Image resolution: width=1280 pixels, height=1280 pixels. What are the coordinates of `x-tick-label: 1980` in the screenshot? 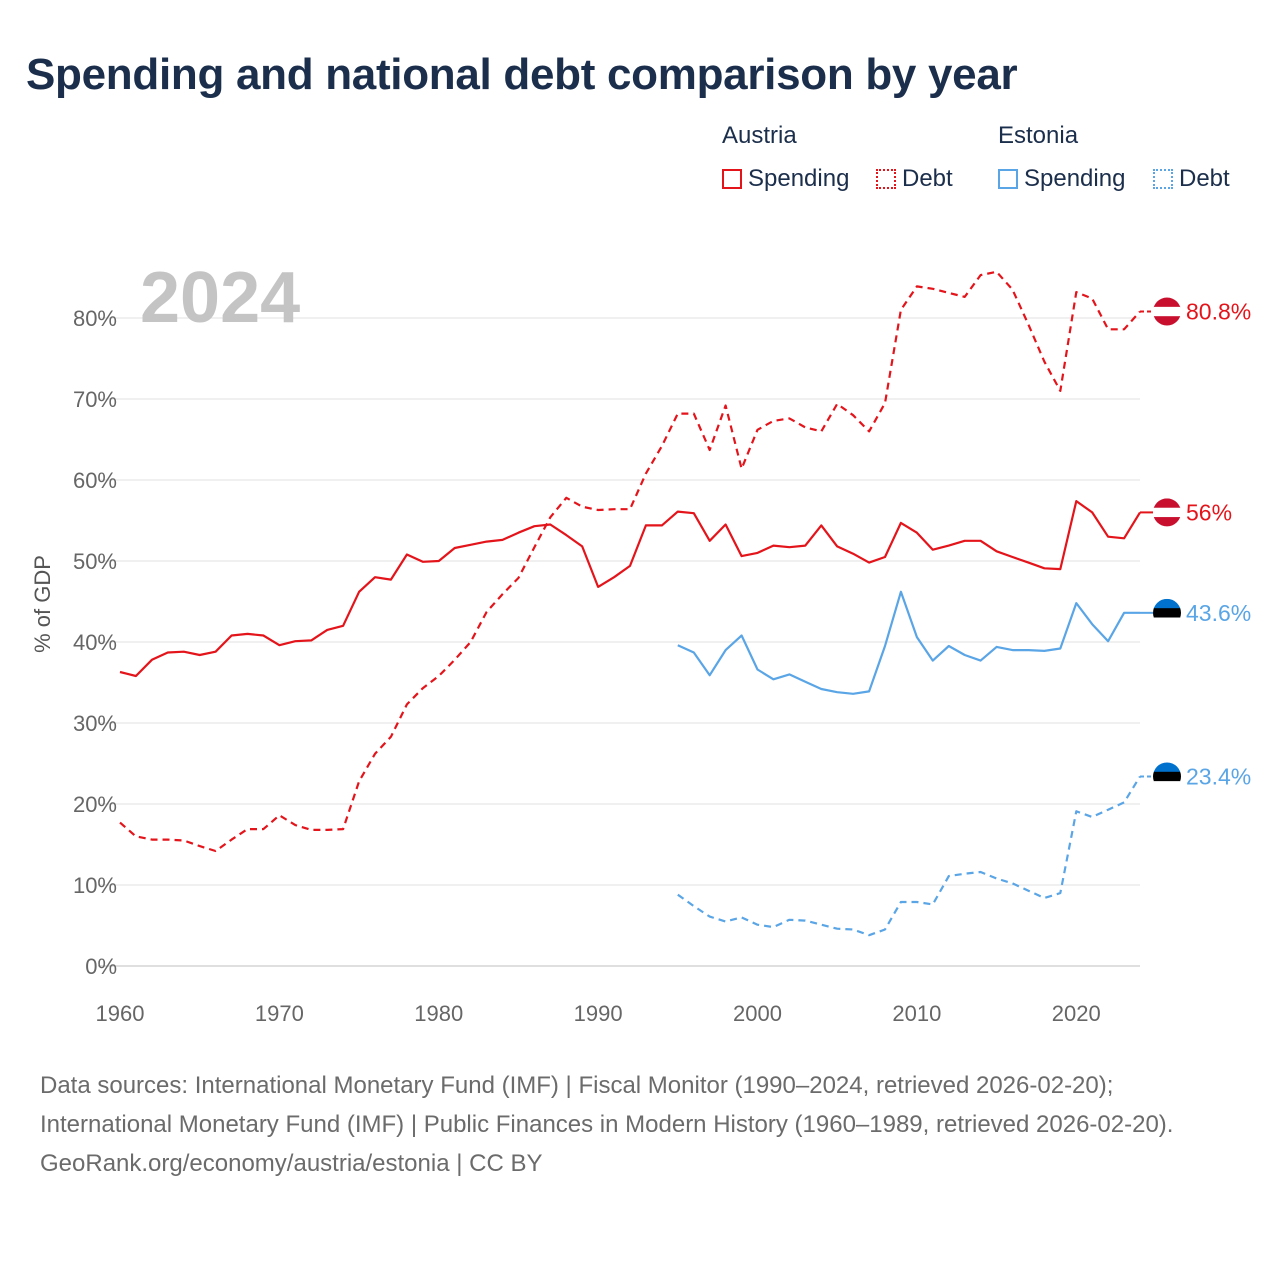 It's located at (438, 1013).